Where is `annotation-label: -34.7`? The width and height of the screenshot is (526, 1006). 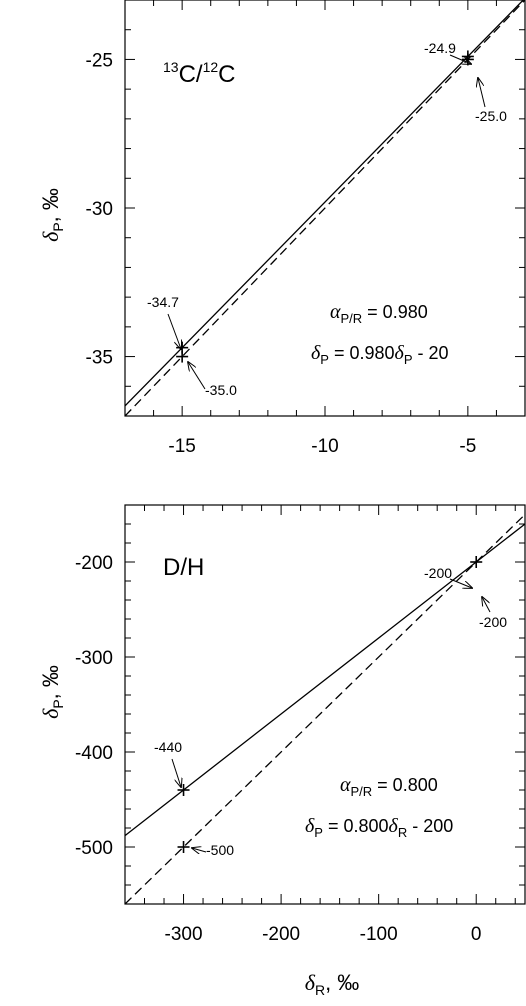
annotation-label: -34.7 is located at coordinates (163, 302).